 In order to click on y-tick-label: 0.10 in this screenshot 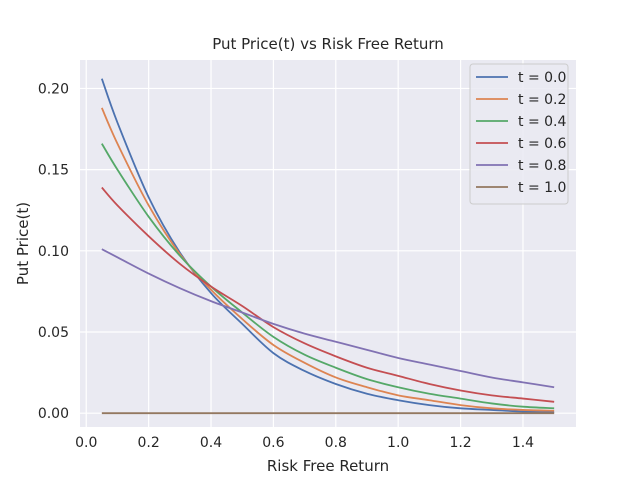, I will do `click(53, 252)`.